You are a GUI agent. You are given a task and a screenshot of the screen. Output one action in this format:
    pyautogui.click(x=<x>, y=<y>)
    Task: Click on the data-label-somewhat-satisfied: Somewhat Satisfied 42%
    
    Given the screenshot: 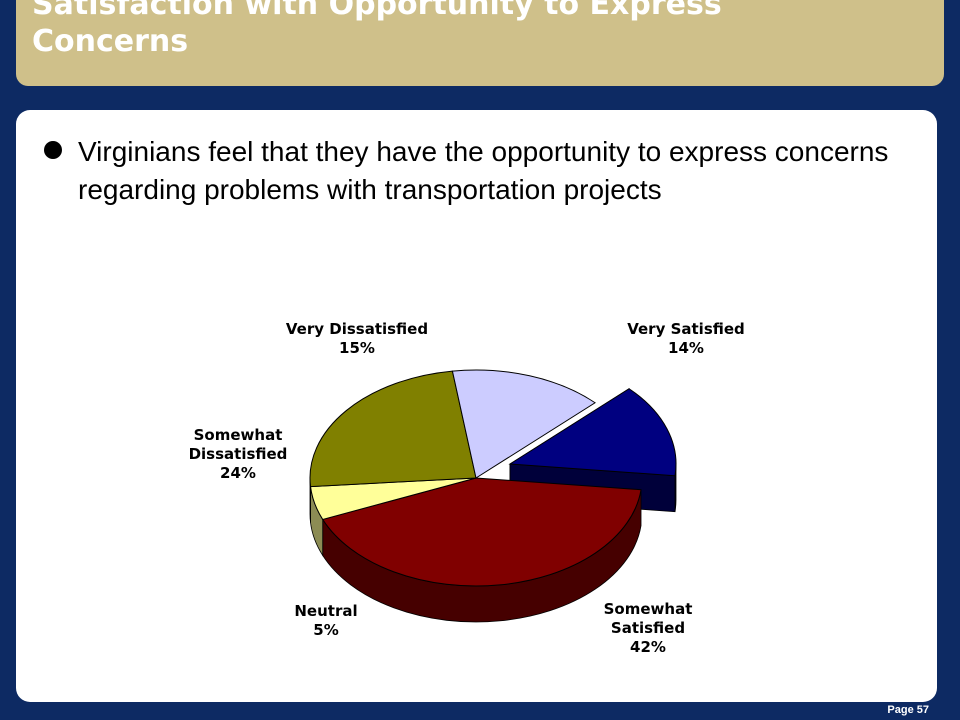 What is the action you would take?
    pyautogui.click(x=648, y=628)
    